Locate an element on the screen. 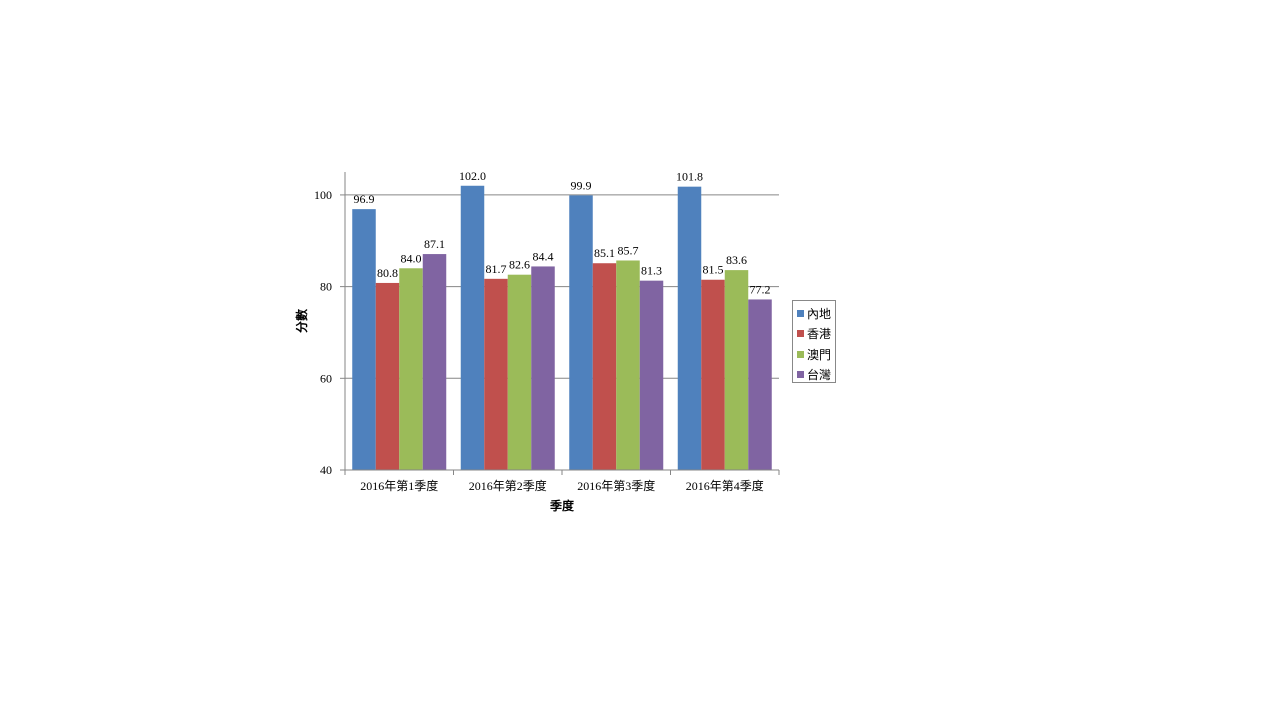 The height and width of the screenshot is (725, 1280). data-label-3-2: 83.6 is located at coordinates (736, 260).